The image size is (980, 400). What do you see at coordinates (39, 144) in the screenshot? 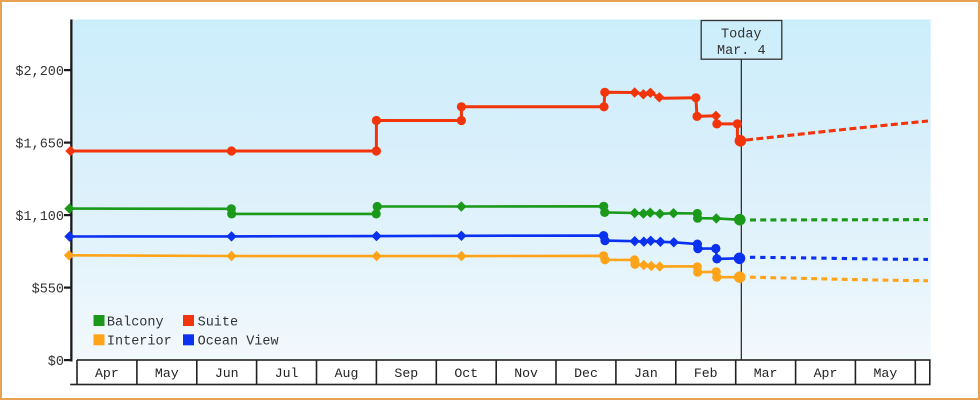
I see `svg-text: $1,650` at bounding box center [39, 144].